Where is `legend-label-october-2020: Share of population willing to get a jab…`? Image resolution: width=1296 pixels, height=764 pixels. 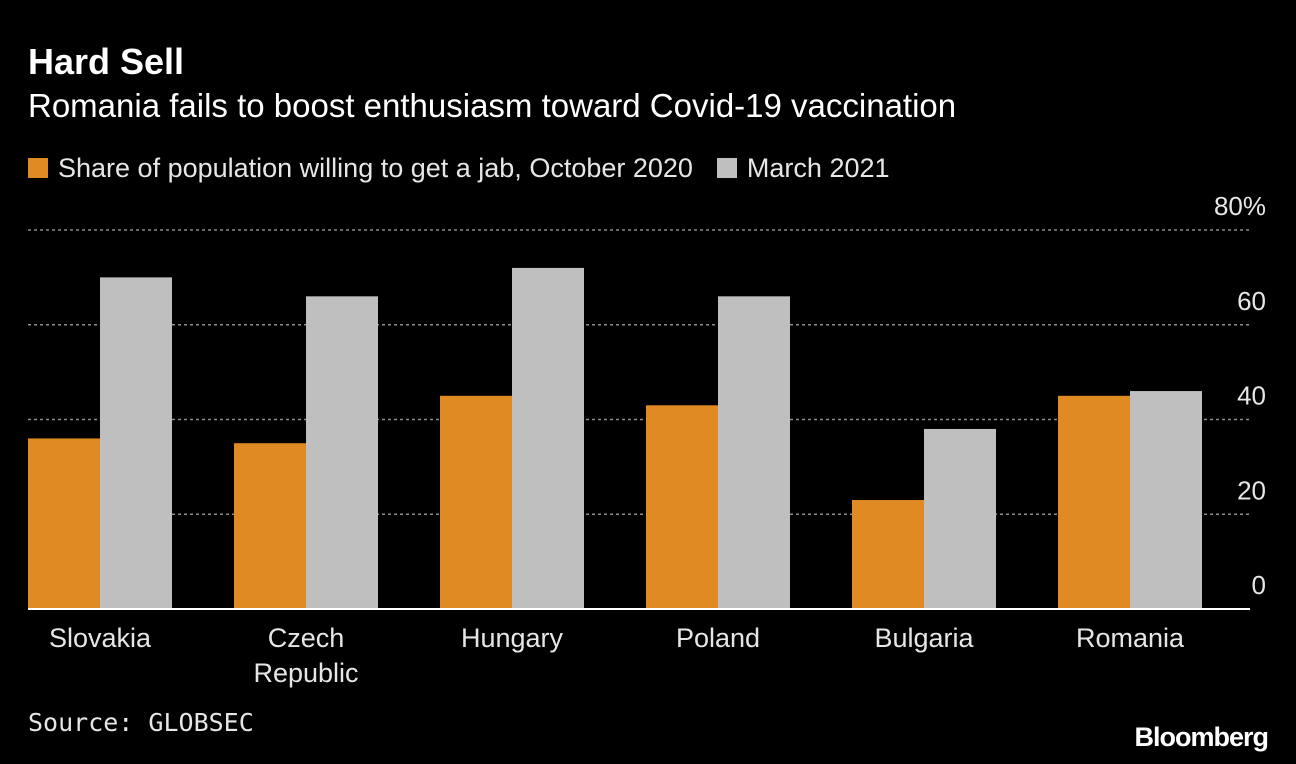 legend-label-october-2020: Share of population willing to get a jab… is located at coordinates (375, 167).